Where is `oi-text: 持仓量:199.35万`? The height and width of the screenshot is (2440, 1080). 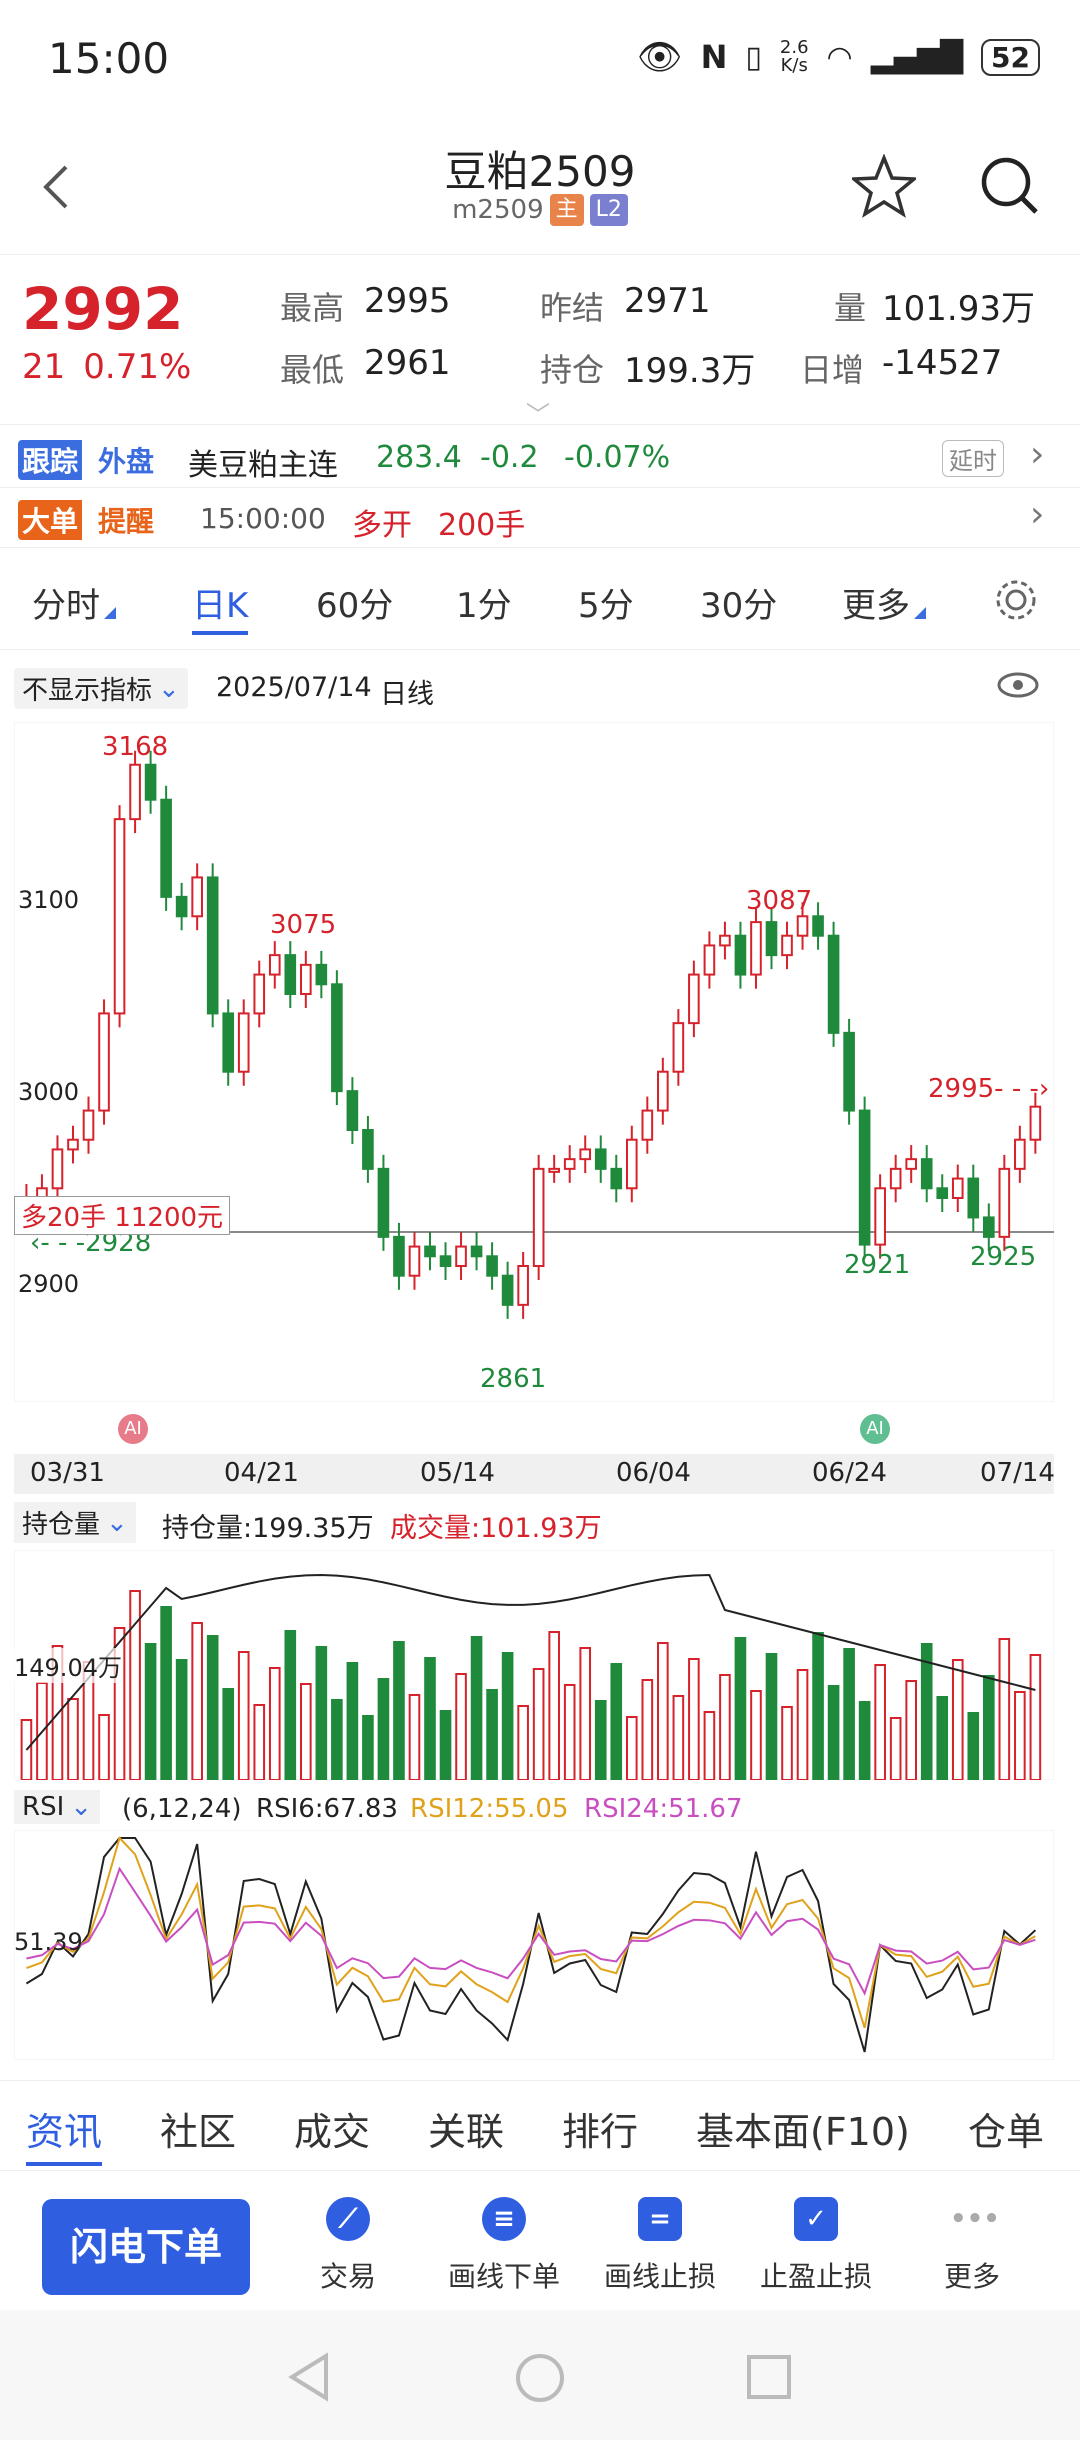 oi-text: 持仓量:199.35万 is located at coordinates (268, 1528).